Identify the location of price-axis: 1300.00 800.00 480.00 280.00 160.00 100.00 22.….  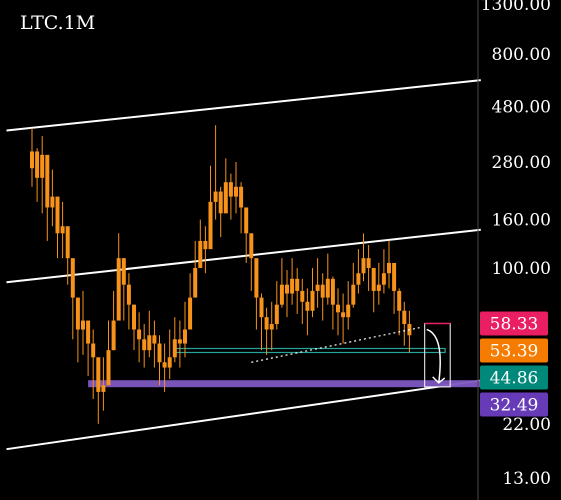
(516, 244).